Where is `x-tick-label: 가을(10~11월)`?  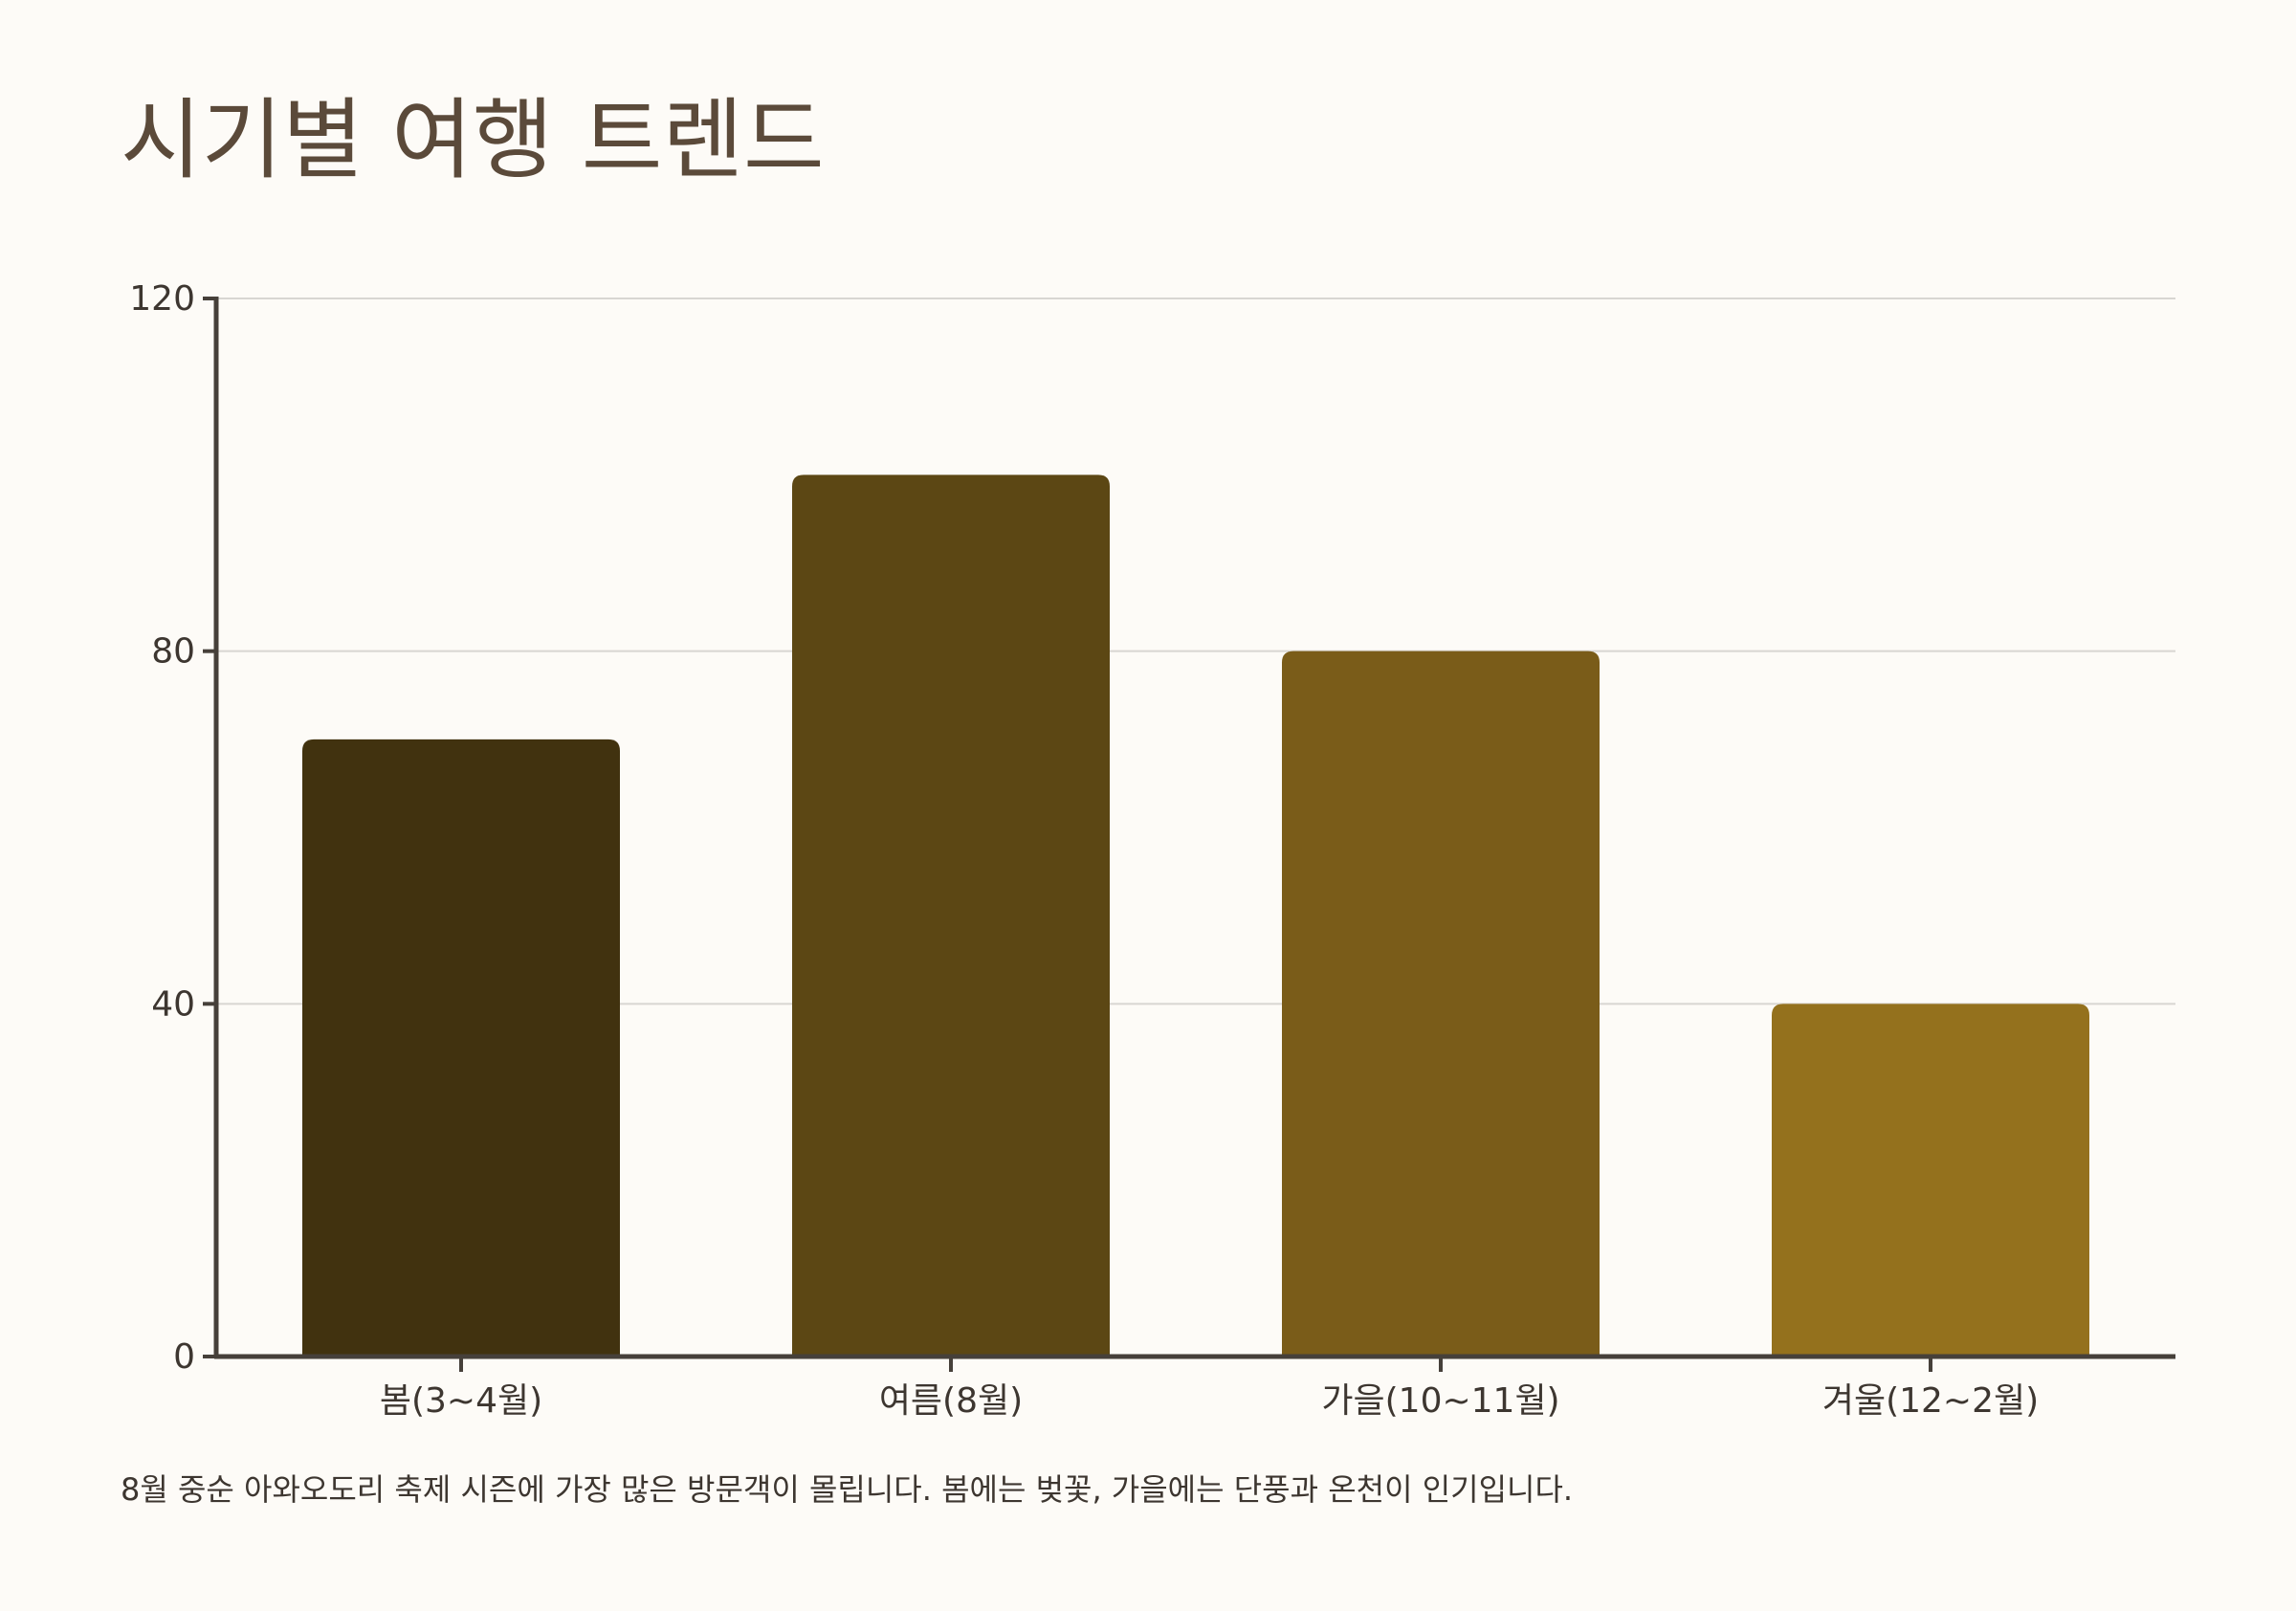
x-tick-label: 가을(10~11월) is located at coordinates (1440, 1401).